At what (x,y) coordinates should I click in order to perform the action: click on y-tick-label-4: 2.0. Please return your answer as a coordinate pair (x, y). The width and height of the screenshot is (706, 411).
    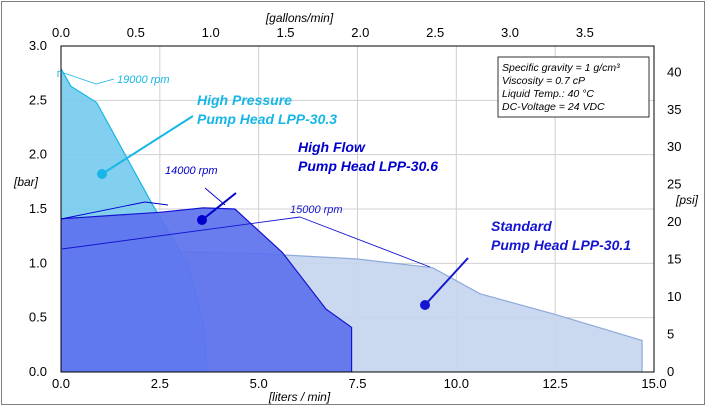
    Looking at the image, I should click on (38, 154).